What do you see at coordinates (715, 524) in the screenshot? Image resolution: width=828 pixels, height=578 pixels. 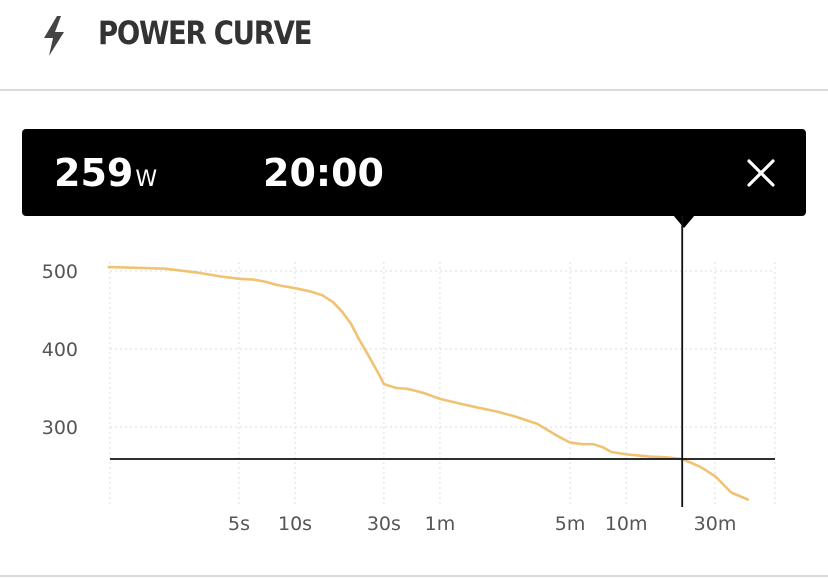 I see `x-tick-label: 30m` at bounding box center [715, 524].